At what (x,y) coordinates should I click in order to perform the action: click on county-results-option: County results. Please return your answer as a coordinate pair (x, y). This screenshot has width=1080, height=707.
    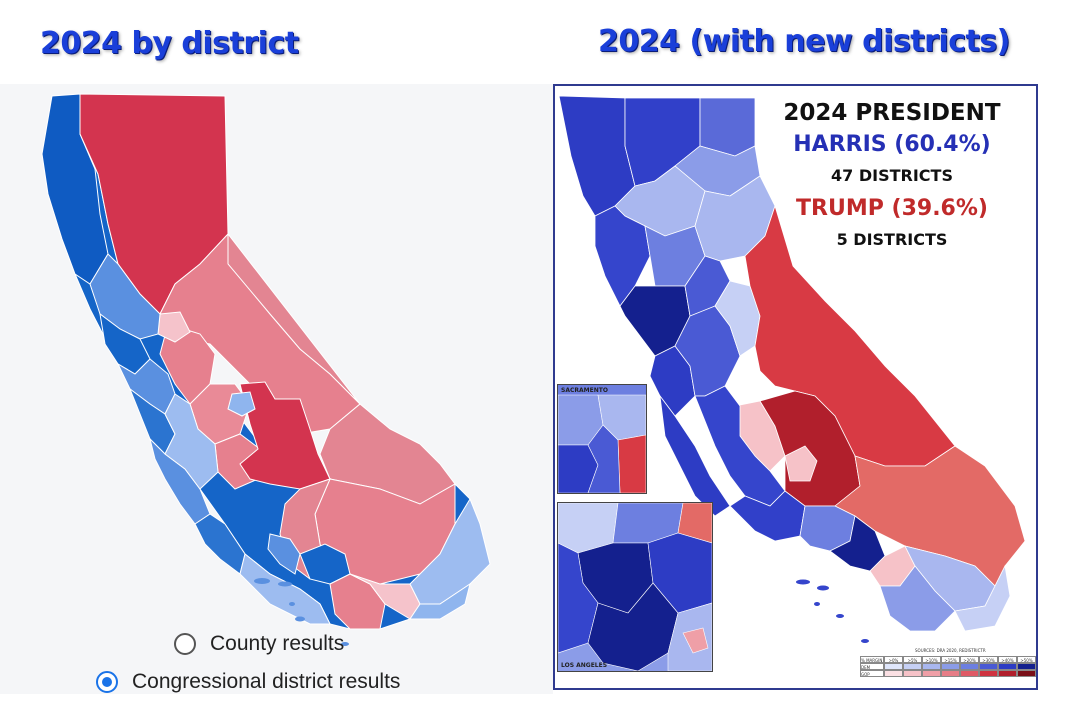
    Looking at the image, I should click on (259, 644).